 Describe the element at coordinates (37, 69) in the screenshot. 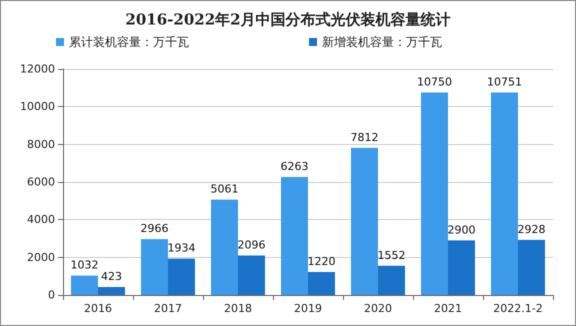

I see `y-tick-label: 12000` at that location.